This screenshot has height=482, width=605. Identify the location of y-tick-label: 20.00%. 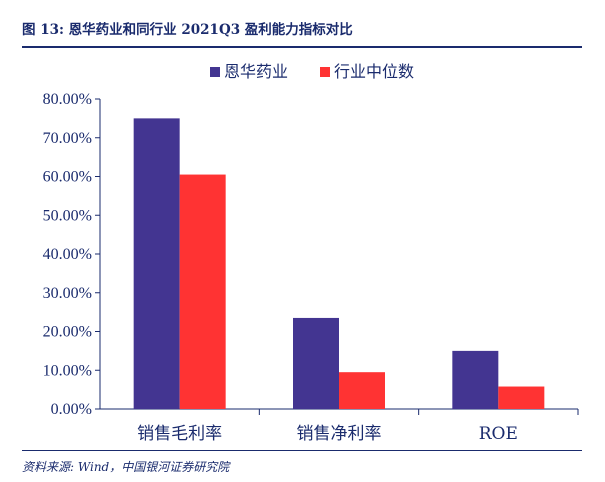
(67, 332).